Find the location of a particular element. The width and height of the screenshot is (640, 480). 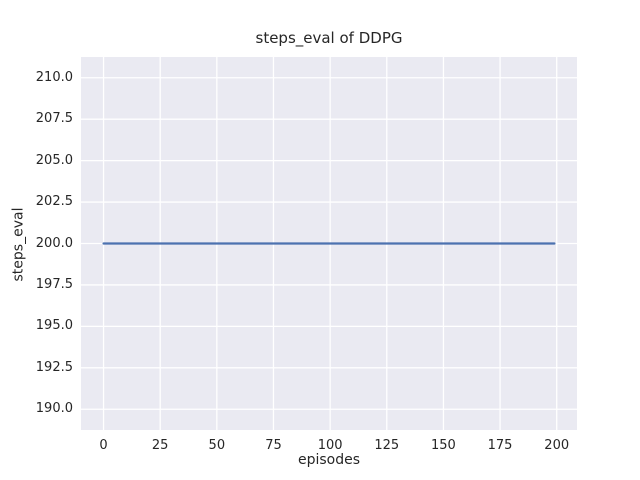

x-tick-label: 125 is located at coordinates (387, 445).